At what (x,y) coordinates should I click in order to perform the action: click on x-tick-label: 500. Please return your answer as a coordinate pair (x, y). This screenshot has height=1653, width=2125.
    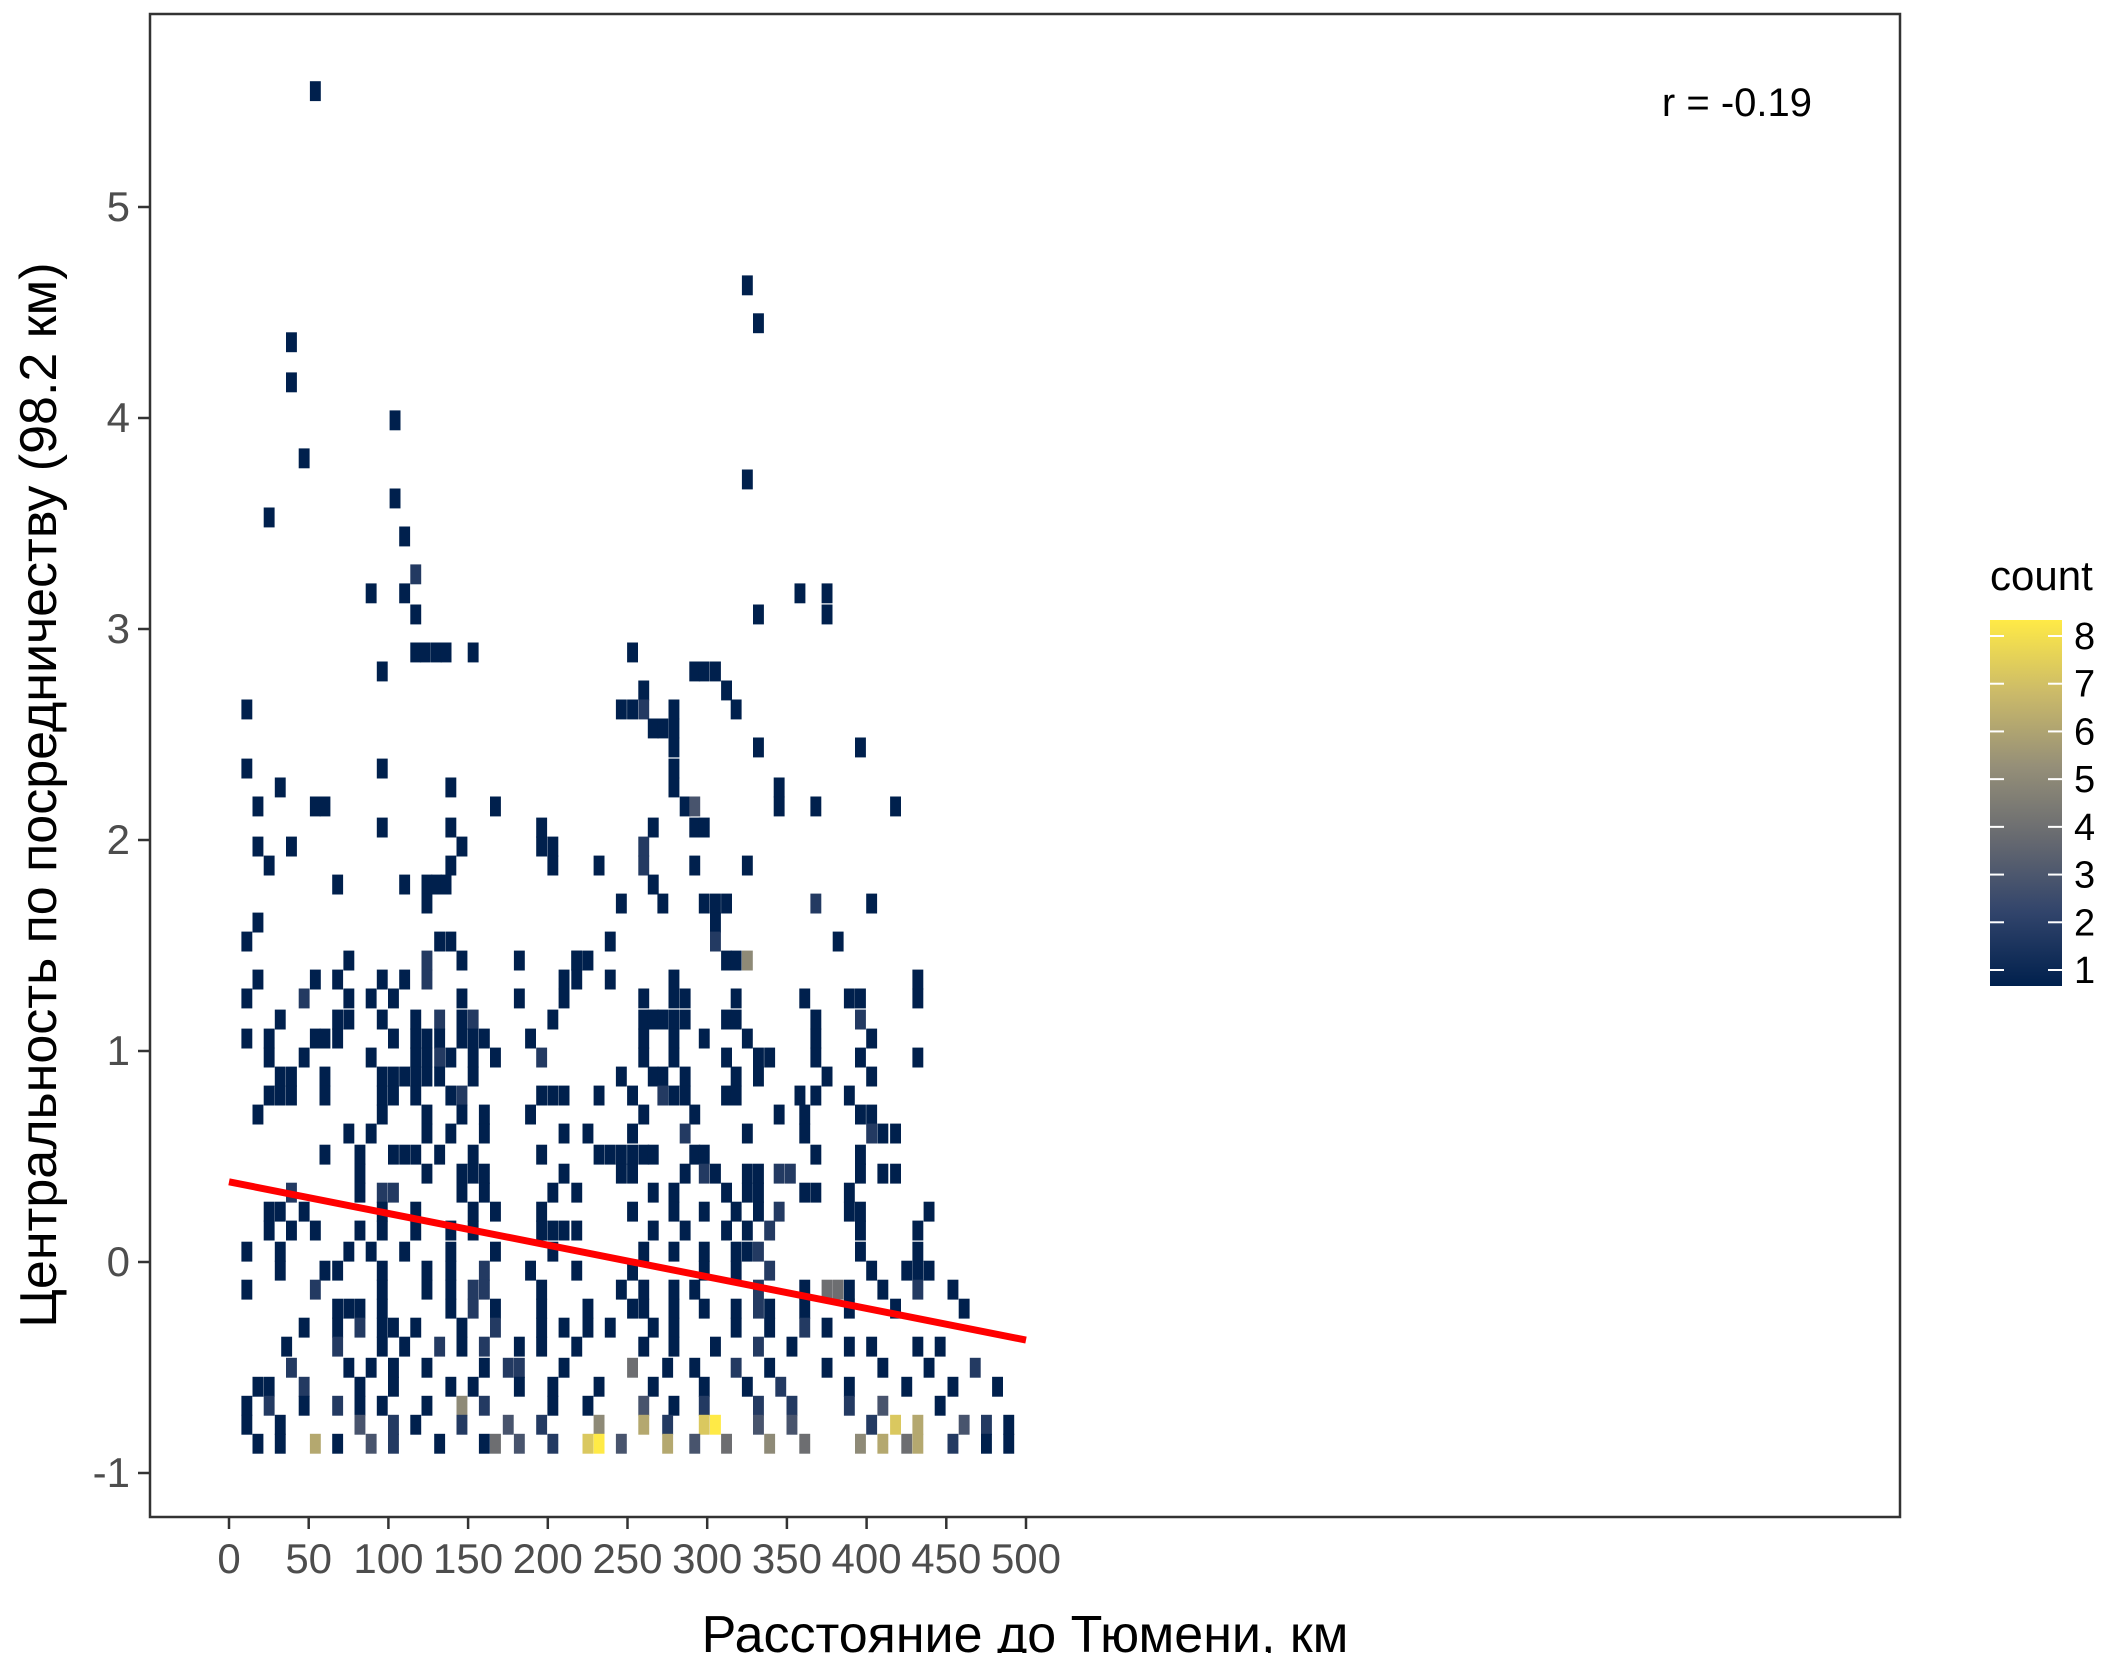
    Looking at the image, I should click on (1026, 1558).